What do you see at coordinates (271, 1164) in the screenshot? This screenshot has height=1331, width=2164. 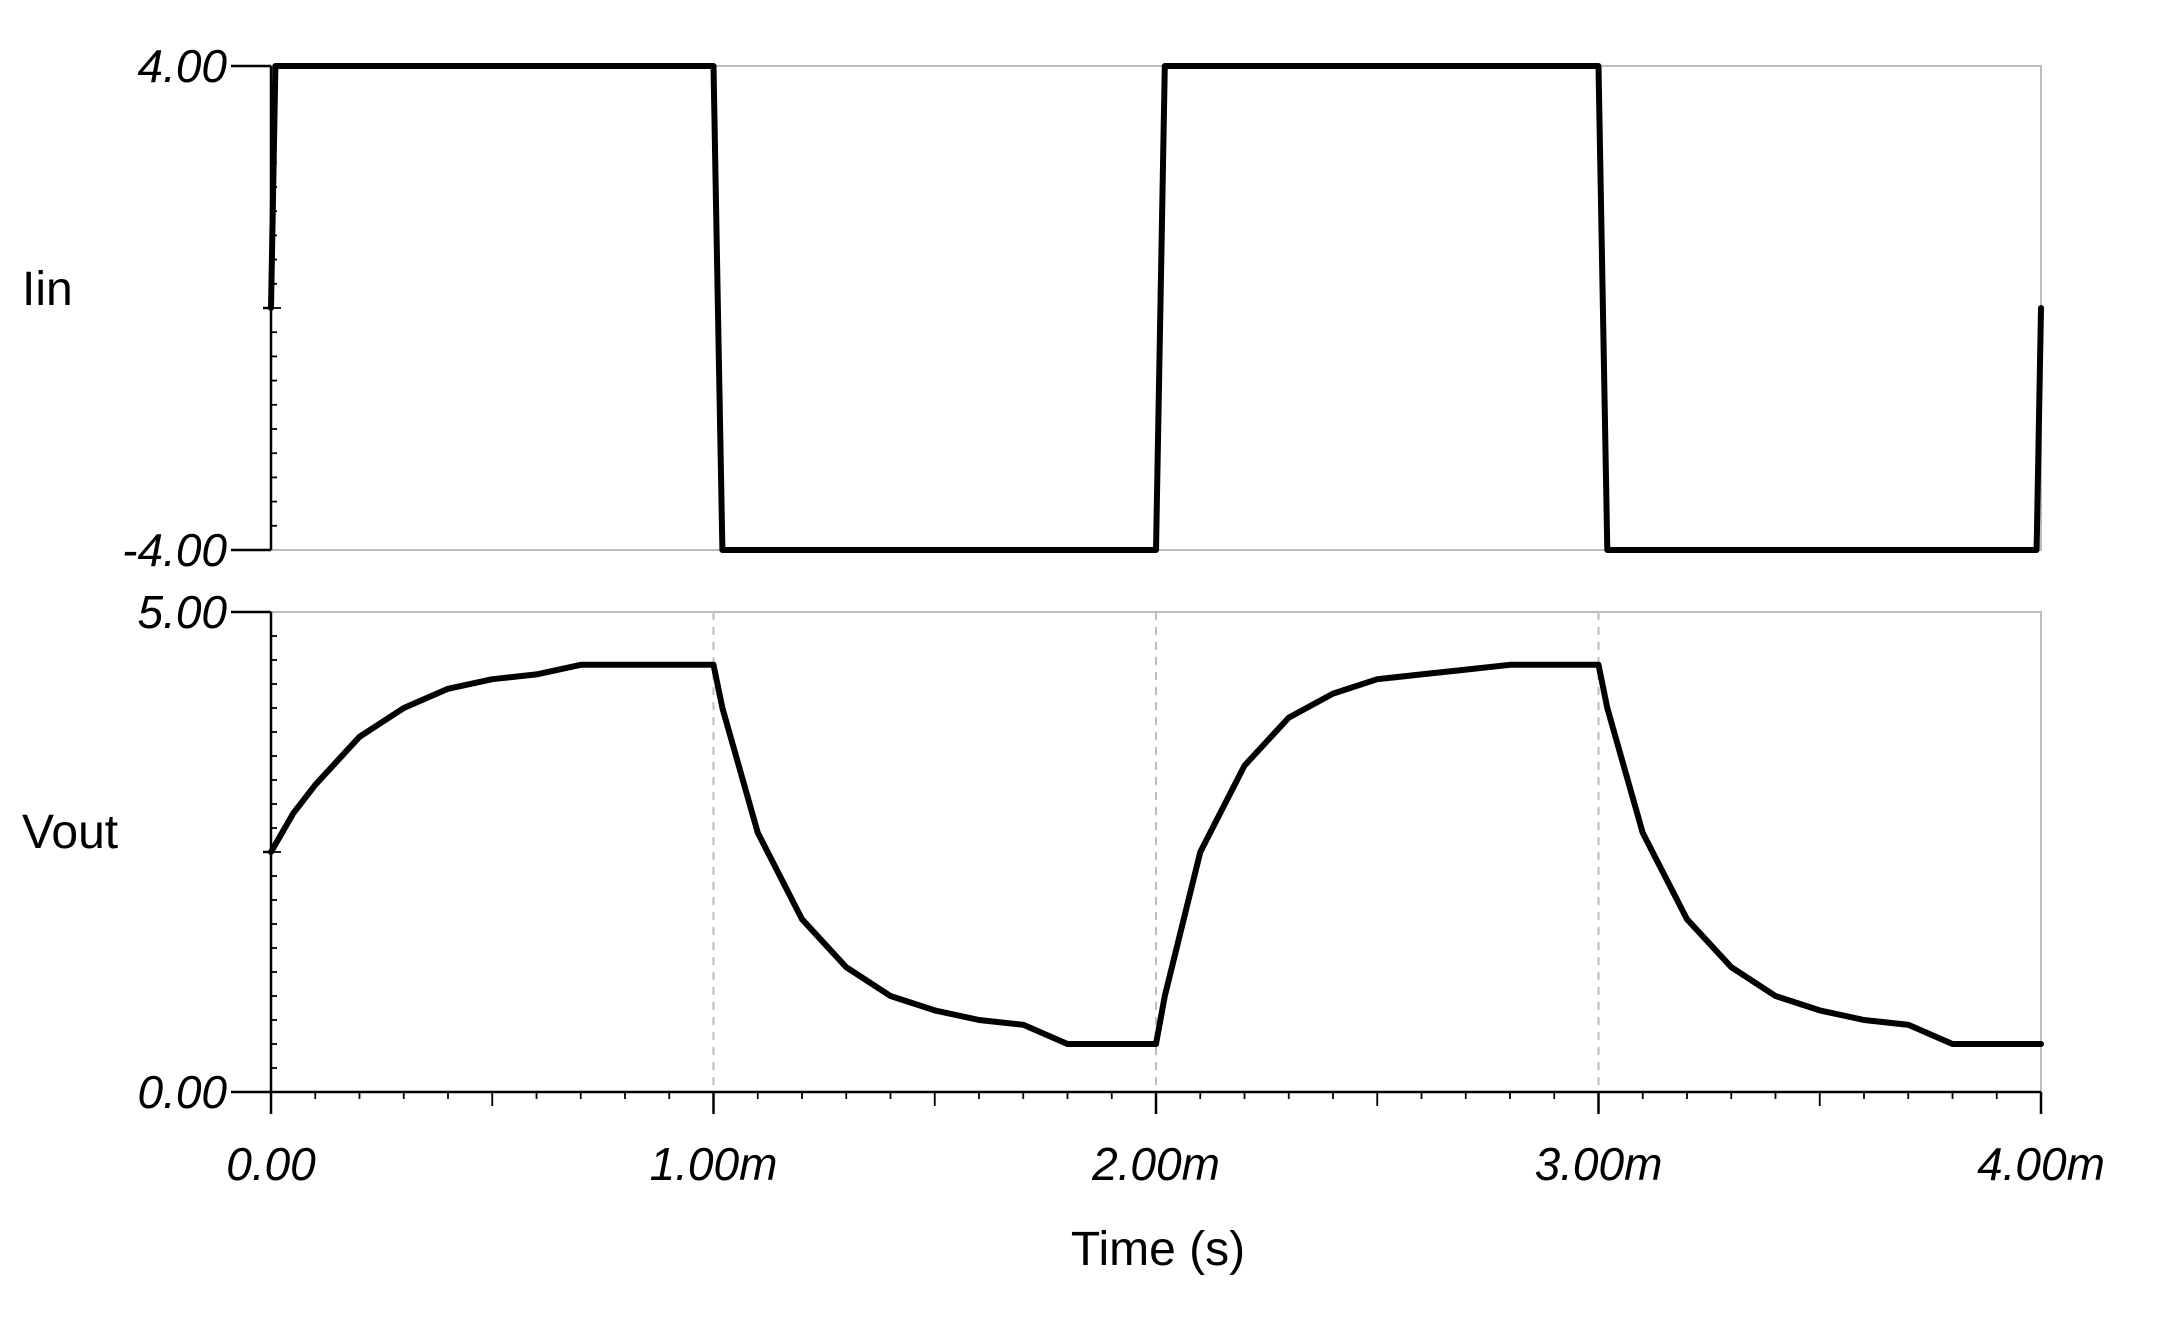 I see `x-tick-label: 0.00` at bounding box center [271, 1164].